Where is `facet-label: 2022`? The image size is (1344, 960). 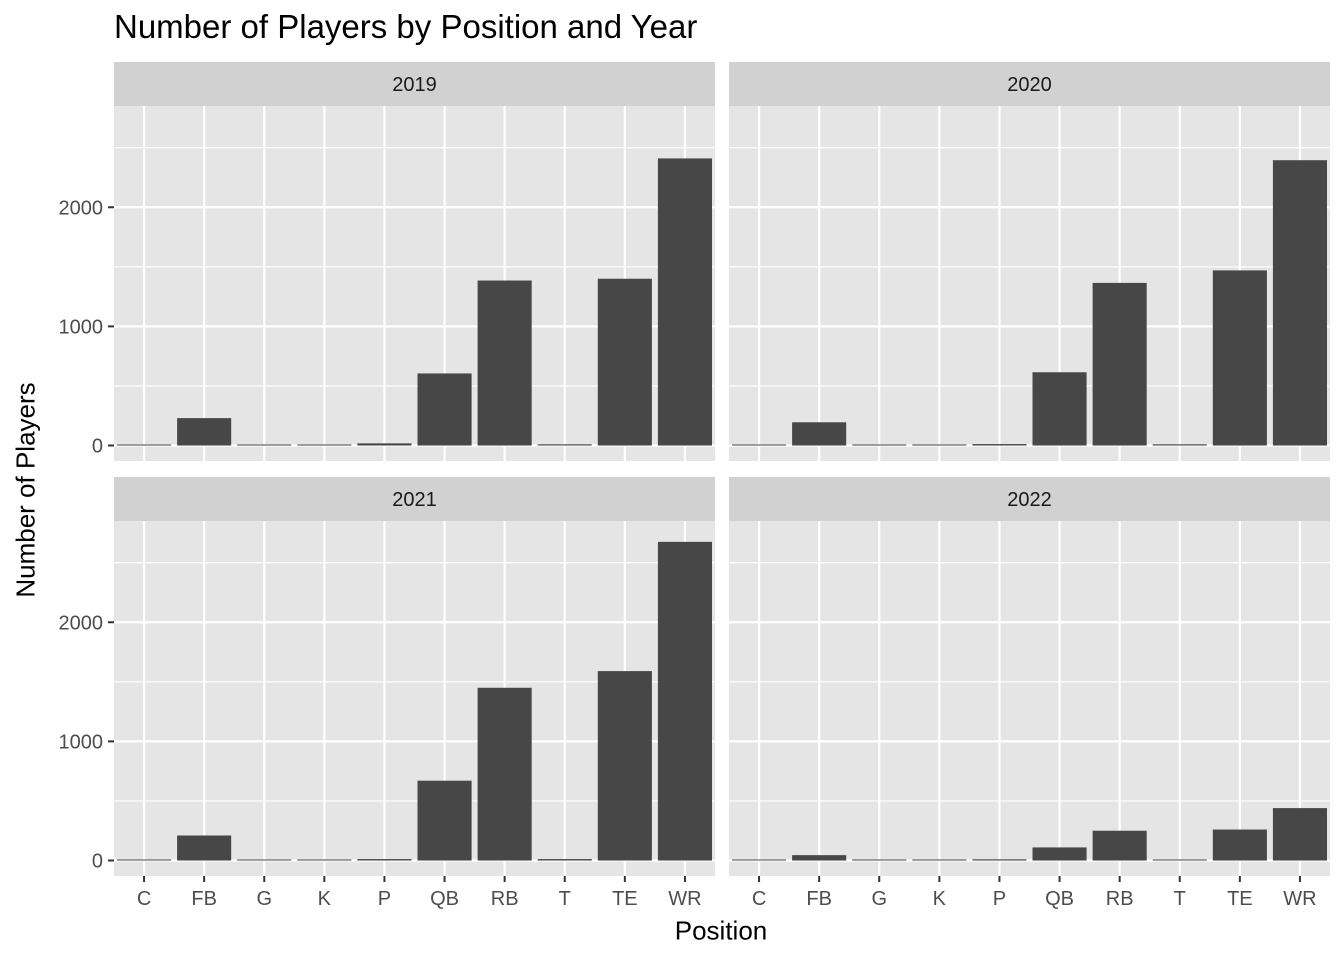 facet-label: 2022 is located at coordinates (1029, 500).